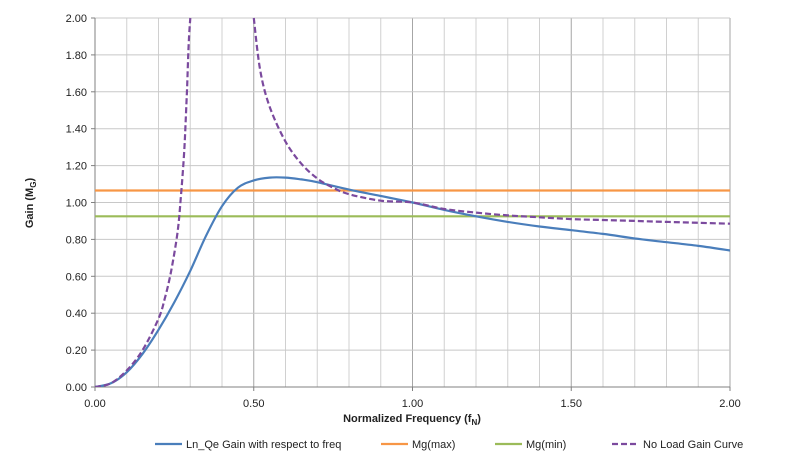 The width and height of the screenshot is (800, 469). What do you see at coordinates (412, 420) in the screenshot?
I see `x-axis-title: Normalized Frequency (fN)` at bounding box center [412, 420].